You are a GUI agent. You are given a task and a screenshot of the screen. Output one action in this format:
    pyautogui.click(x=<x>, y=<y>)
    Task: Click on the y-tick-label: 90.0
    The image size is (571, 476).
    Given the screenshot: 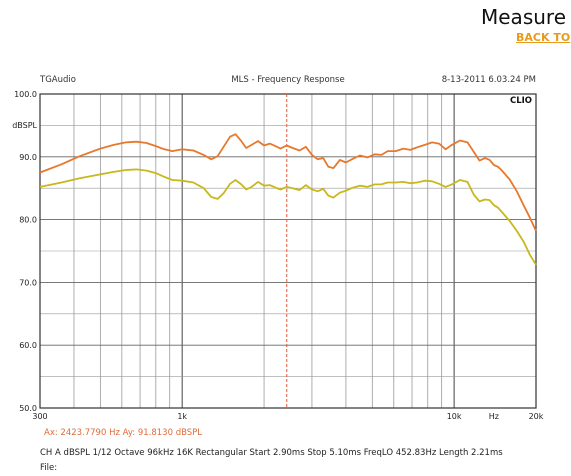 What is the action you would take?
    pyautogui.click(x=28, y=157)
    